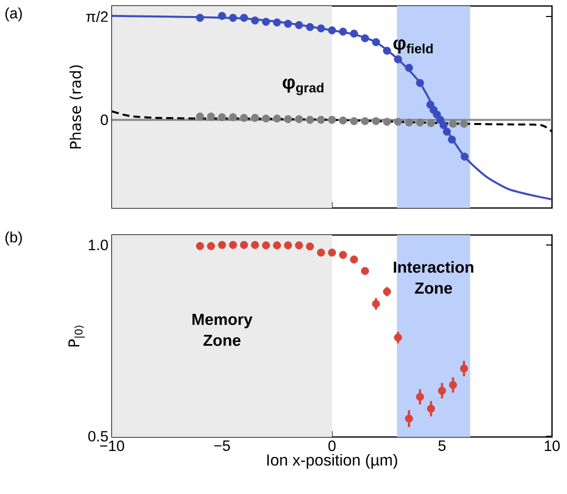  What do you see at coordinates (13, 239) in the screenshot?
I see `text: (b)` at bounding box center [13, 239].